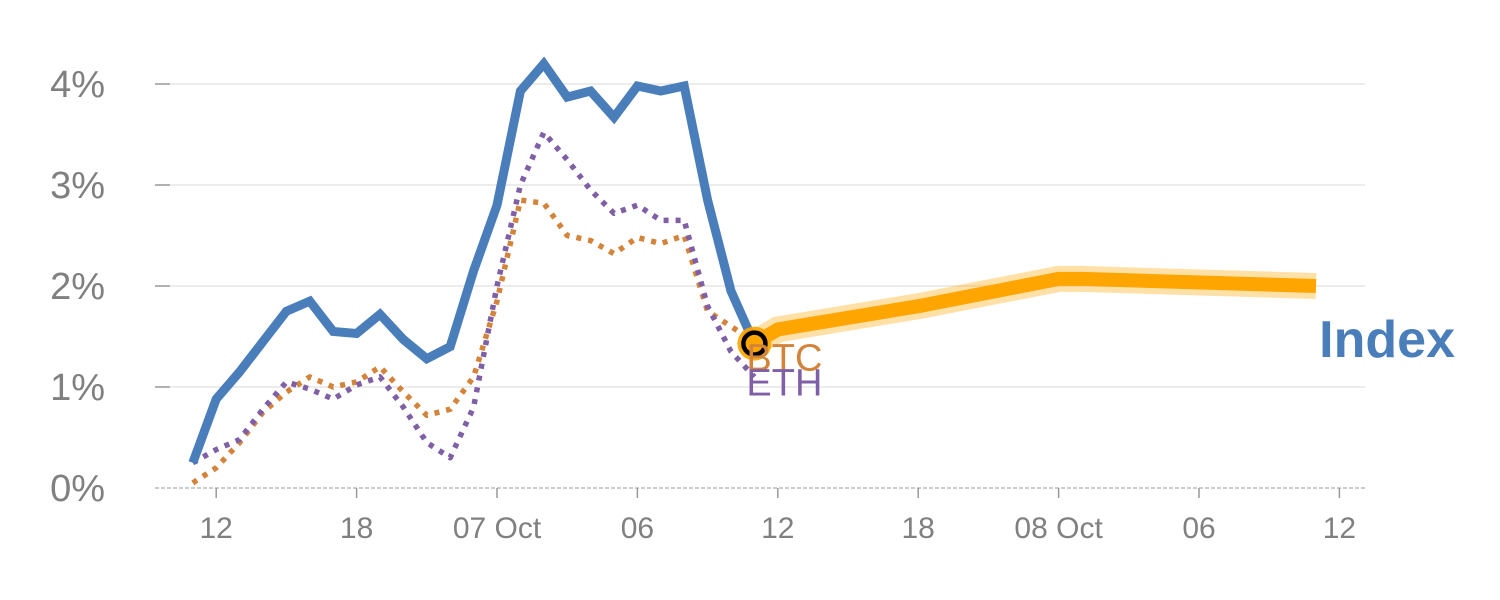 Image resolution: width=1500 pixels, height=600 pixels. What do you see at coordinates (760, 516) in the screenshot?
I see `x-axis: 12 18 07 Oct 06 12 18 08 Oct 06 12` at bounding box center [760, 516].